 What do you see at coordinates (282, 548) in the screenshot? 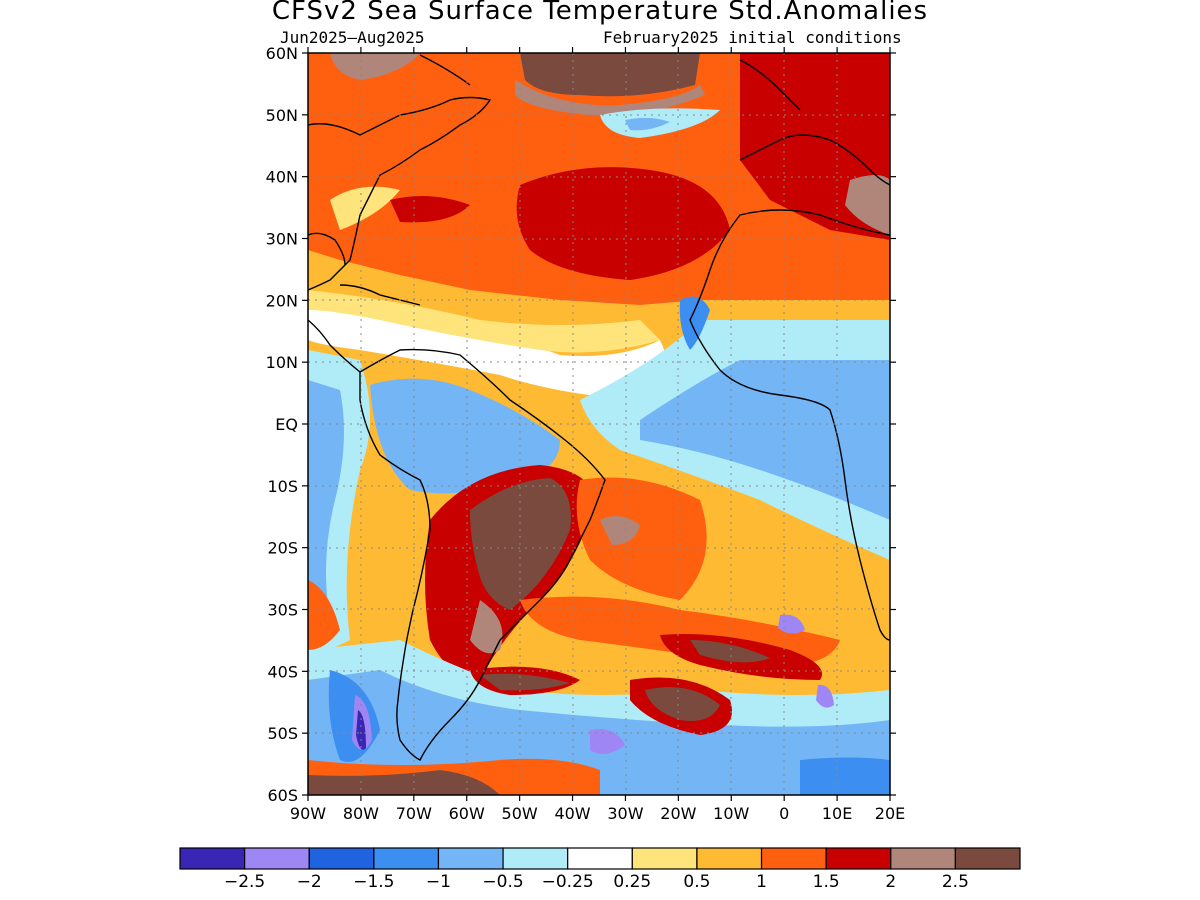
I see `lat-label: 20S` at bounding box center [282, 548].